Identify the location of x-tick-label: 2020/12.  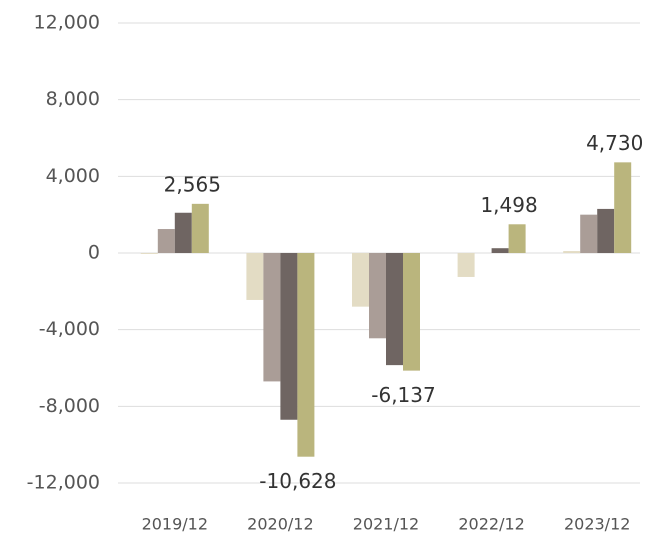
(280, 524).